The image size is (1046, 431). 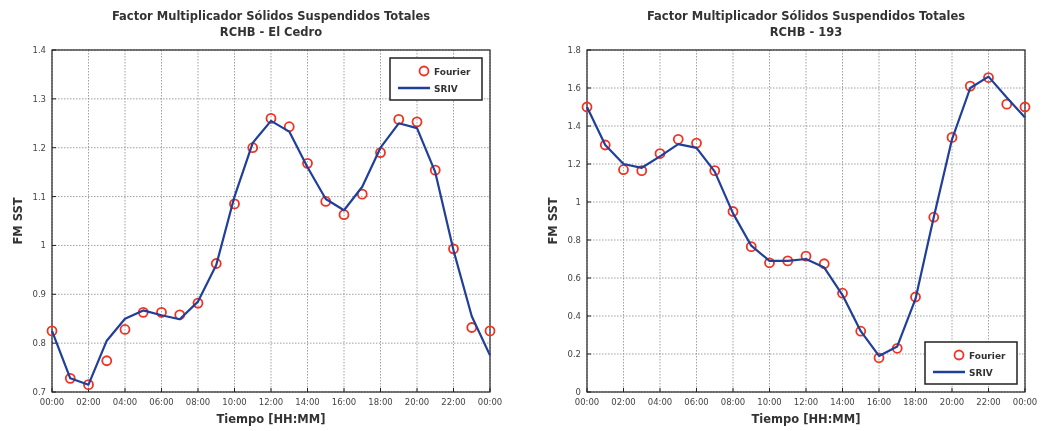 What do you see at coordinates (161, 402) in the screenshot?
I see `x-tick-label: 06:00` at bounding box center [161, 402].